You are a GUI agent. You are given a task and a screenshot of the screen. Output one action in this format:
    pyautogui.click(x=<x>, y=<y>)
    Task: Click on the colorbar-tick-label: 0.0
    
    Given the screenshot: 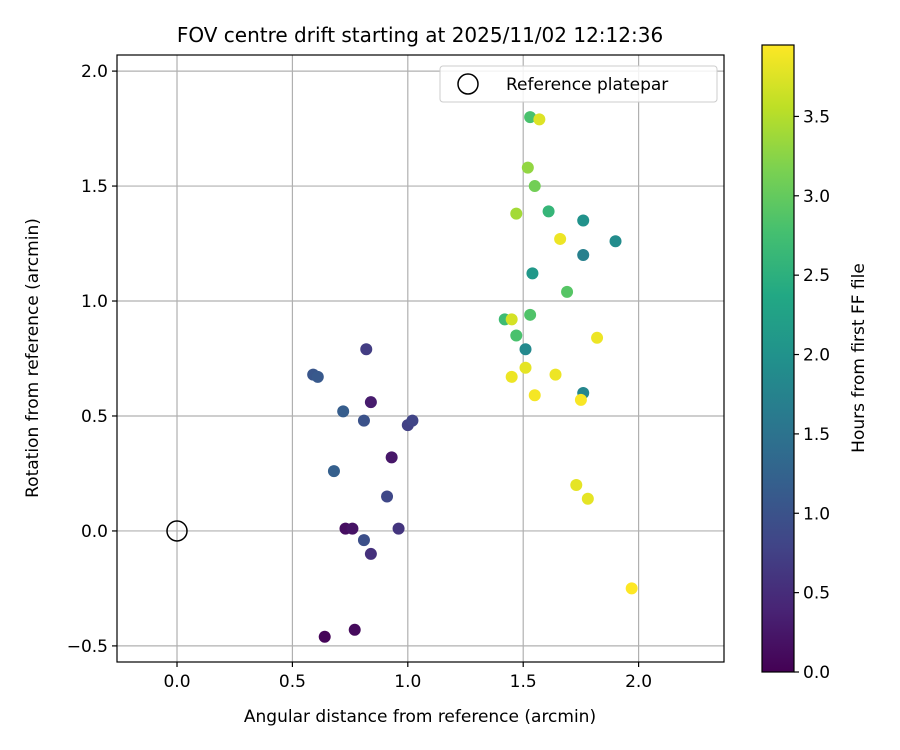 What is the action you would take?
    pyautogui.click(x=816, y=673)
    